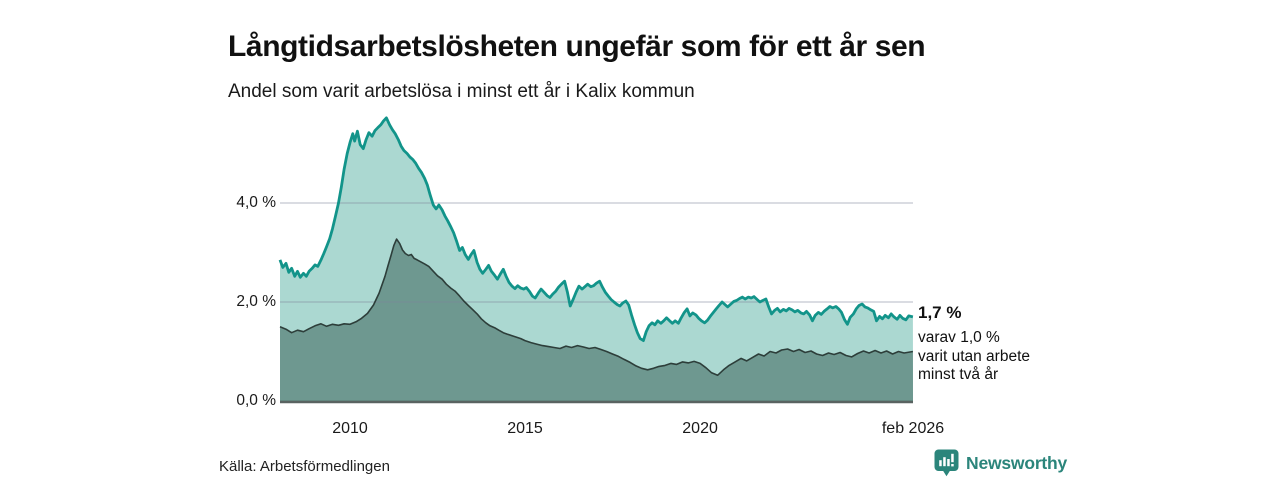 Image resolution: width=1280 pixels, height=480 pixels. Describe the element at coordinates (304, 466) in the screenshot. I see `source-note: Källa: Arbetsförmedlingen` at that location.